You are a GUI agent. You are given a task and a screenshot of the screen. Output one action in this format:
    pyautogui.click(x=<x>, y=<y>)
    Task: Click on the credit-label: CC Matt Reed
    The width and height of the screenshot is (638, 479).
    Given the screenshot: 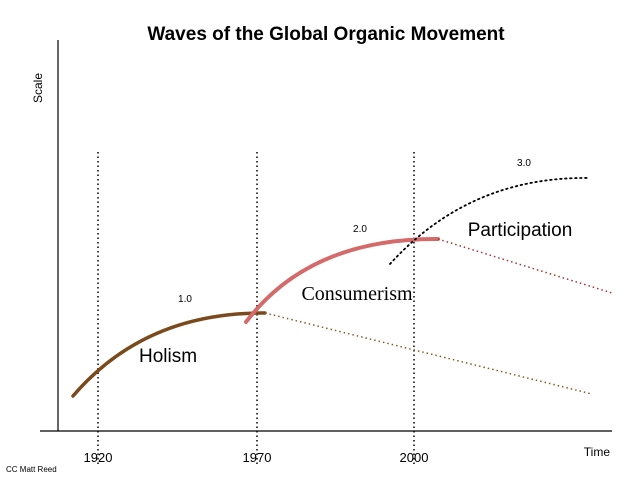 What is the action you would take?
    pyautogui.click(x=31, y=469)
    